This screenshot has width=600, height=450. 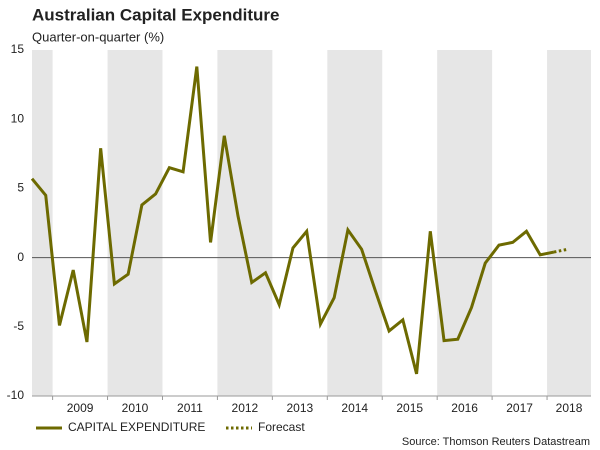 What do you see at coordinates (18, 49) in the screenshot?
I see `y-tick-label: 15` at bounding box center [18, 49].